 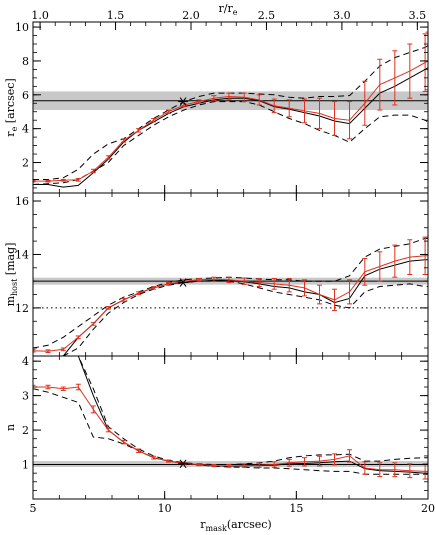 I want to click on n-ylabel: n, so click(x=10, y=427).